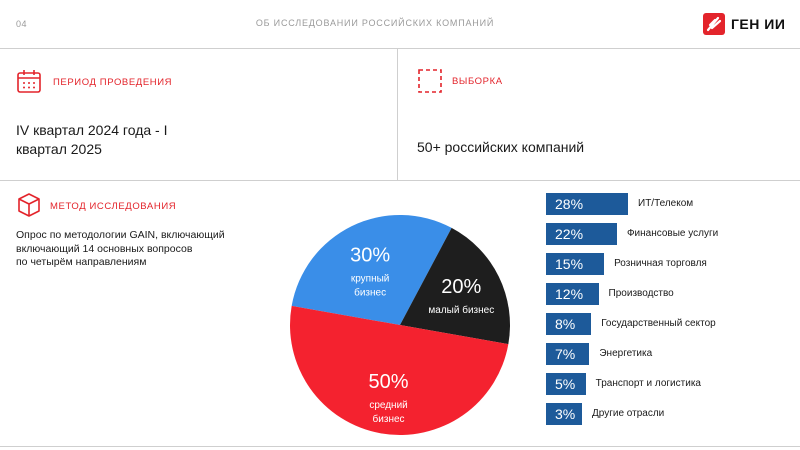  Describe the element at coordinates (29, 81) in the screenshot. I see `calendar-icon` at that location.